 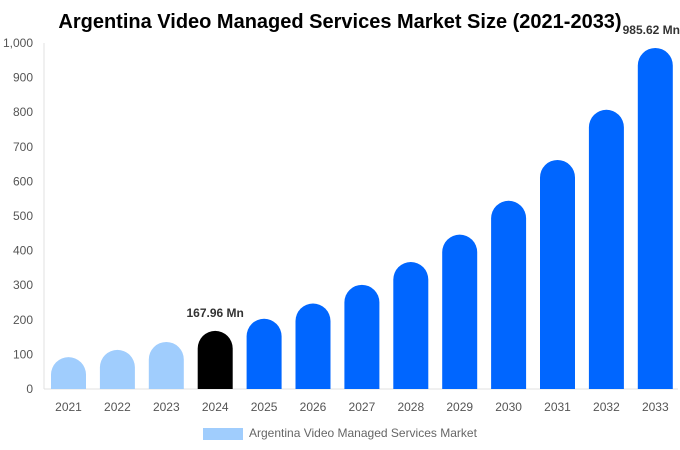 I want to click on bar-2030, so click(x=509, y=294).